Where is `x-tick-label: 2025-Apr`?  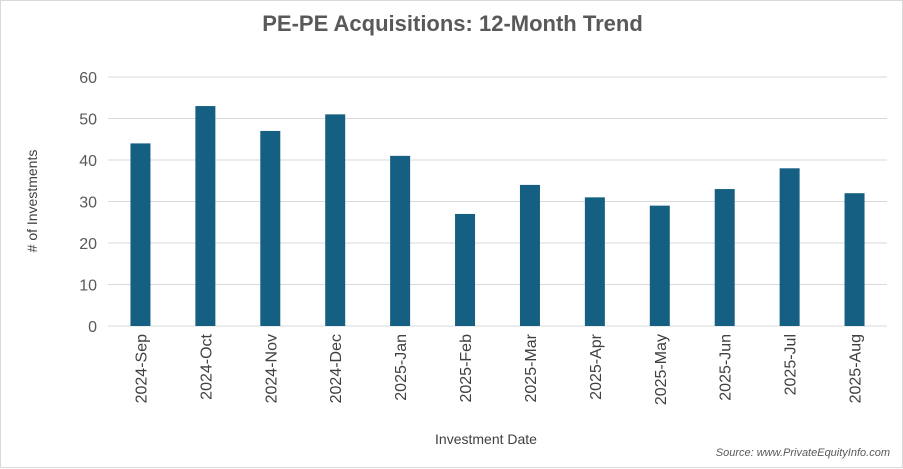 x-tick-label: 2025-Apr is located at coordinates (596, 366).